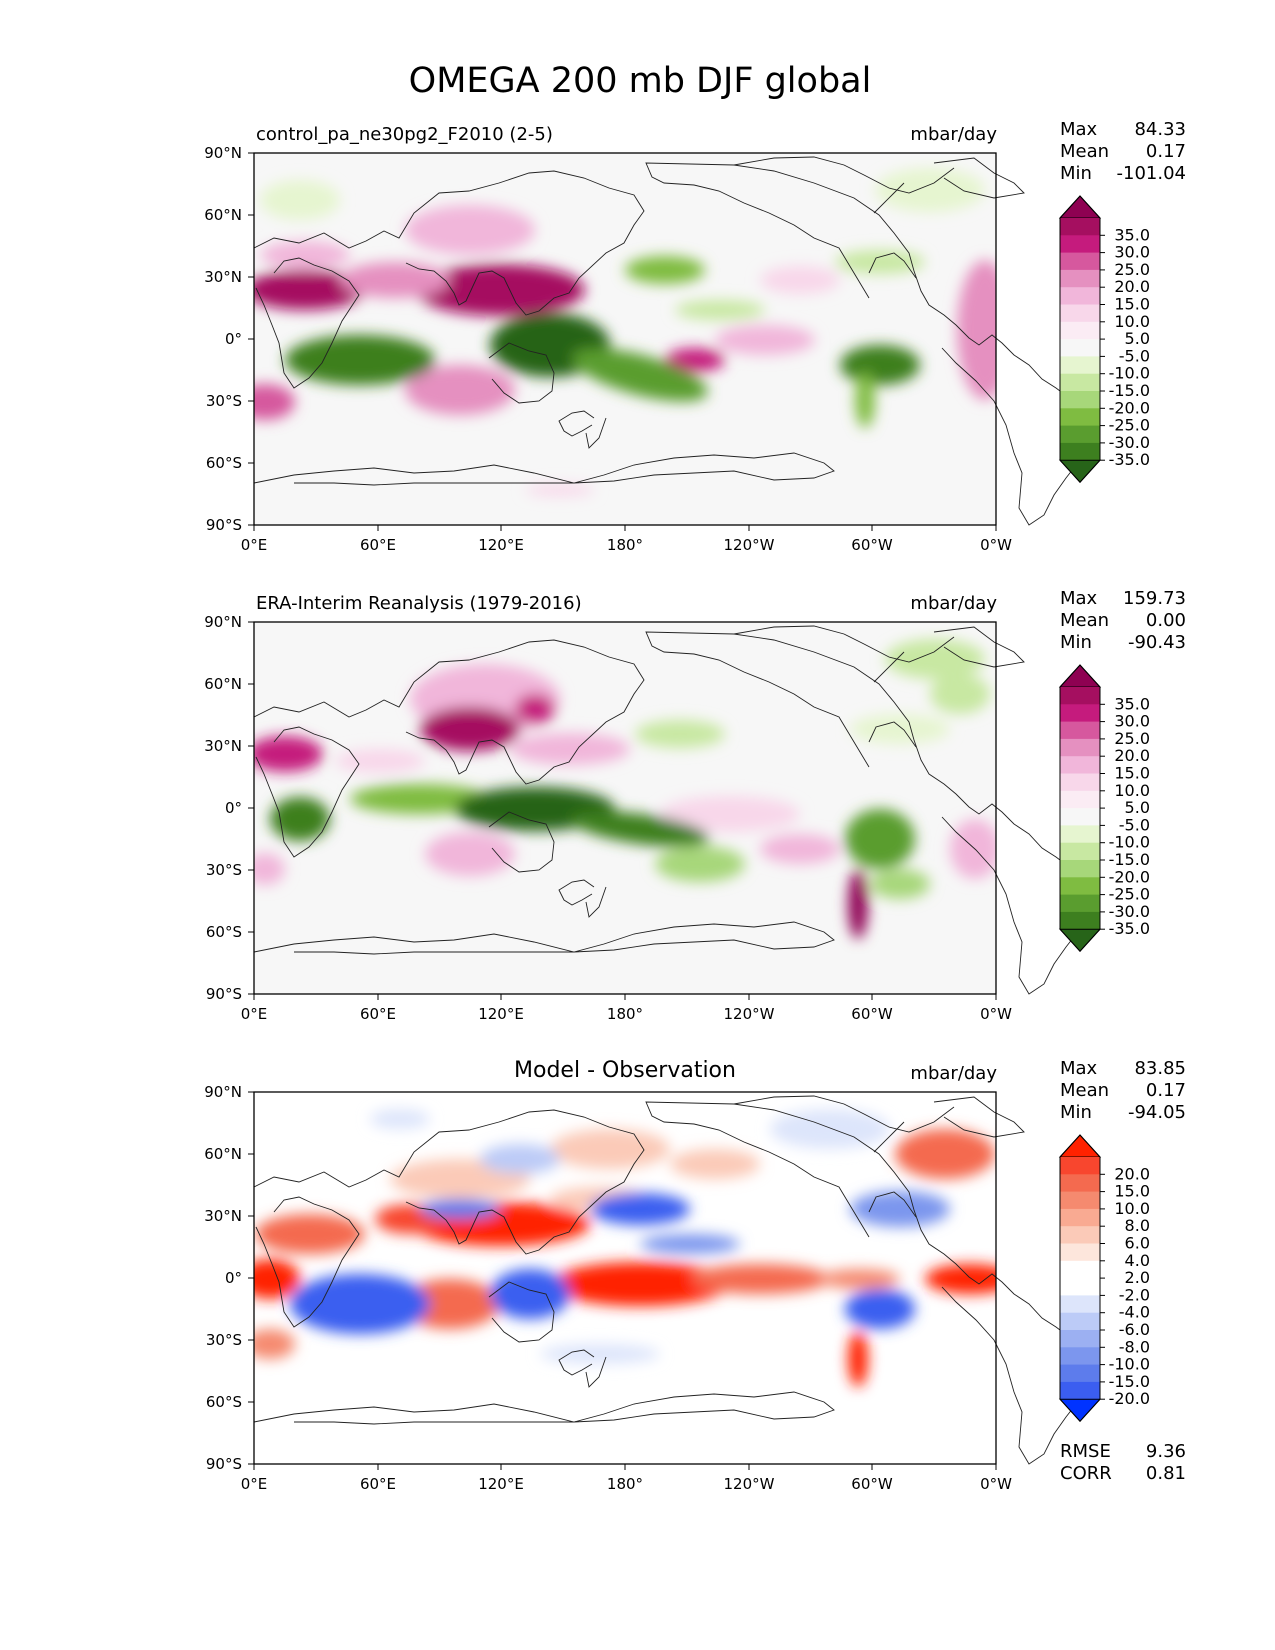 This screenshot has width=1275, height=1650. I want to click on lon-tick-label: 0°W, so click(996, 1484).